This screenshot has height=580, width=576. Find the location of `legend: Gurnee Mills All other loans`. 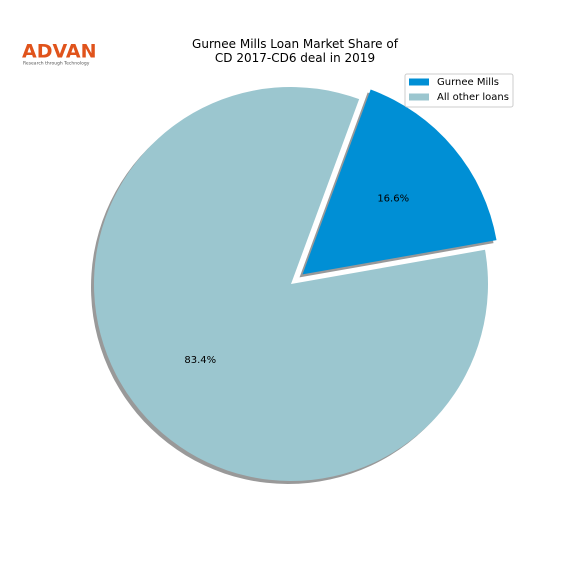

legend: Gurnee Mills All other loans is located at coordinates (459, 90).